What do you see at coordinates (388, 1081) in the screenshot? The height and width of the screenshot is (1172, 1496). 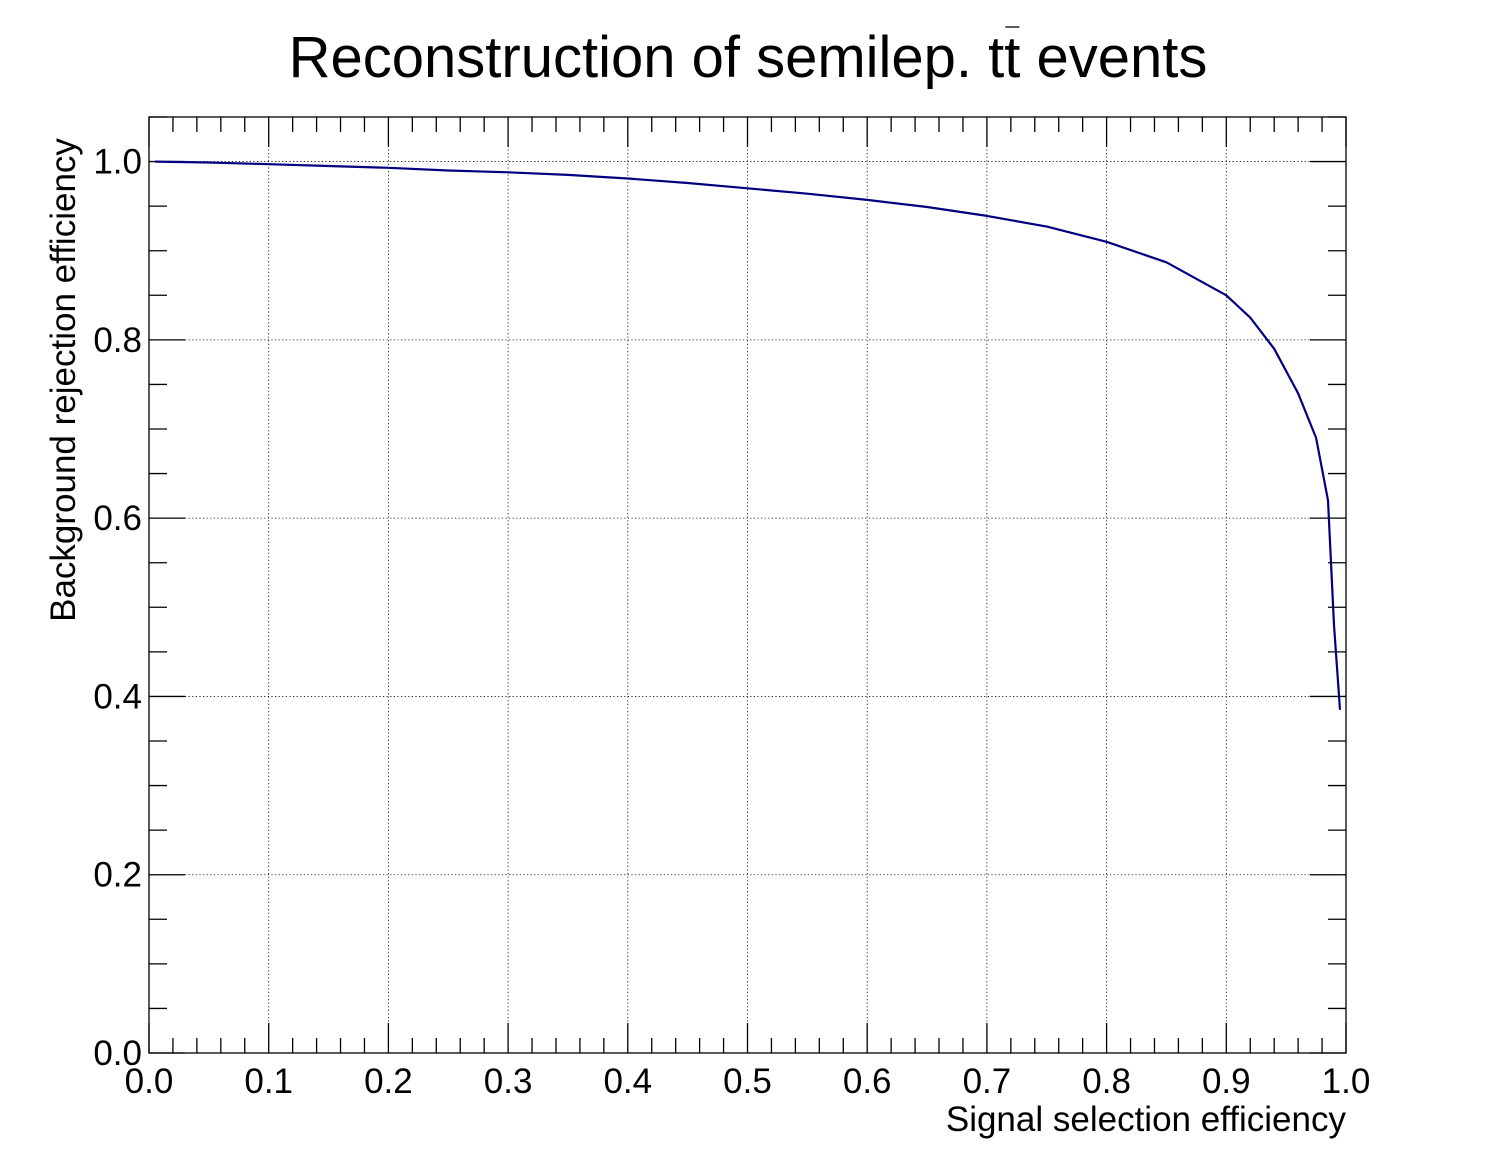 I see `x-tick-label: 0.2` at bounding box center [388, 1081].